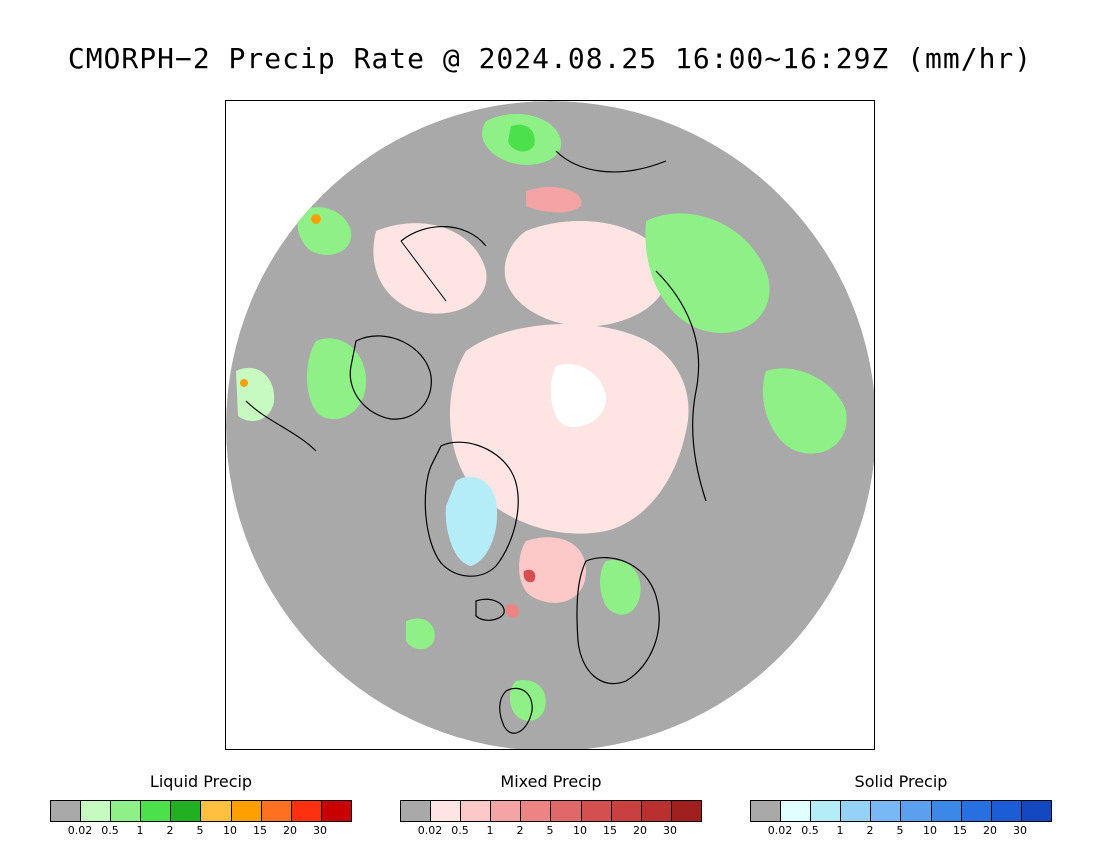  Describe the element at coordinates (552, 570) in the screenshot. I see `mixed-precip-area-barents` at that location.